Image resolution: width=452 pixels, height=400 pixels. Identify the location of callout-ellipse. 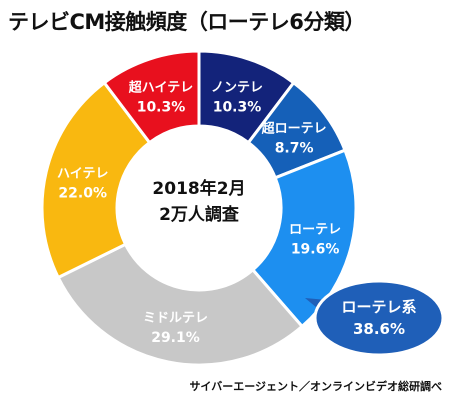
(379, 318).